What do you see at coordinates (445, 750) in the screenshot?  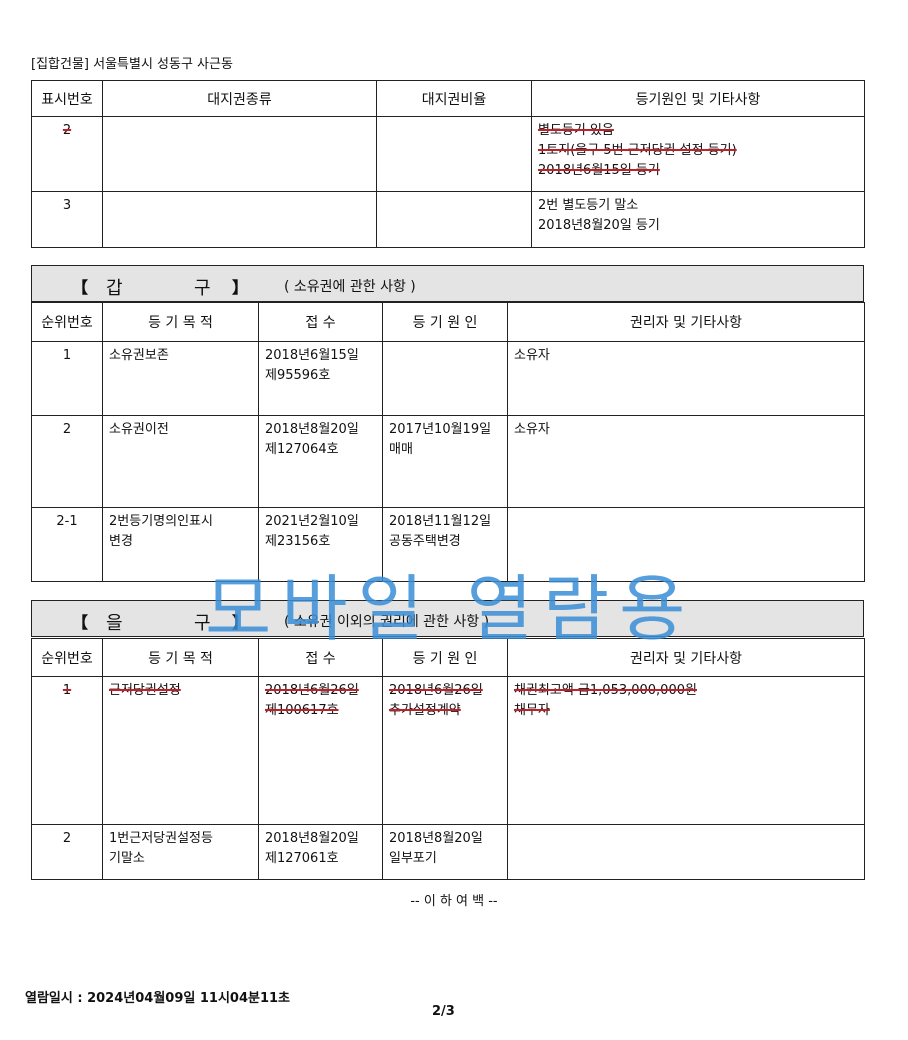 I see `cause: 2018년6월26일 추가설정계약` at bounding box center [445, 750].